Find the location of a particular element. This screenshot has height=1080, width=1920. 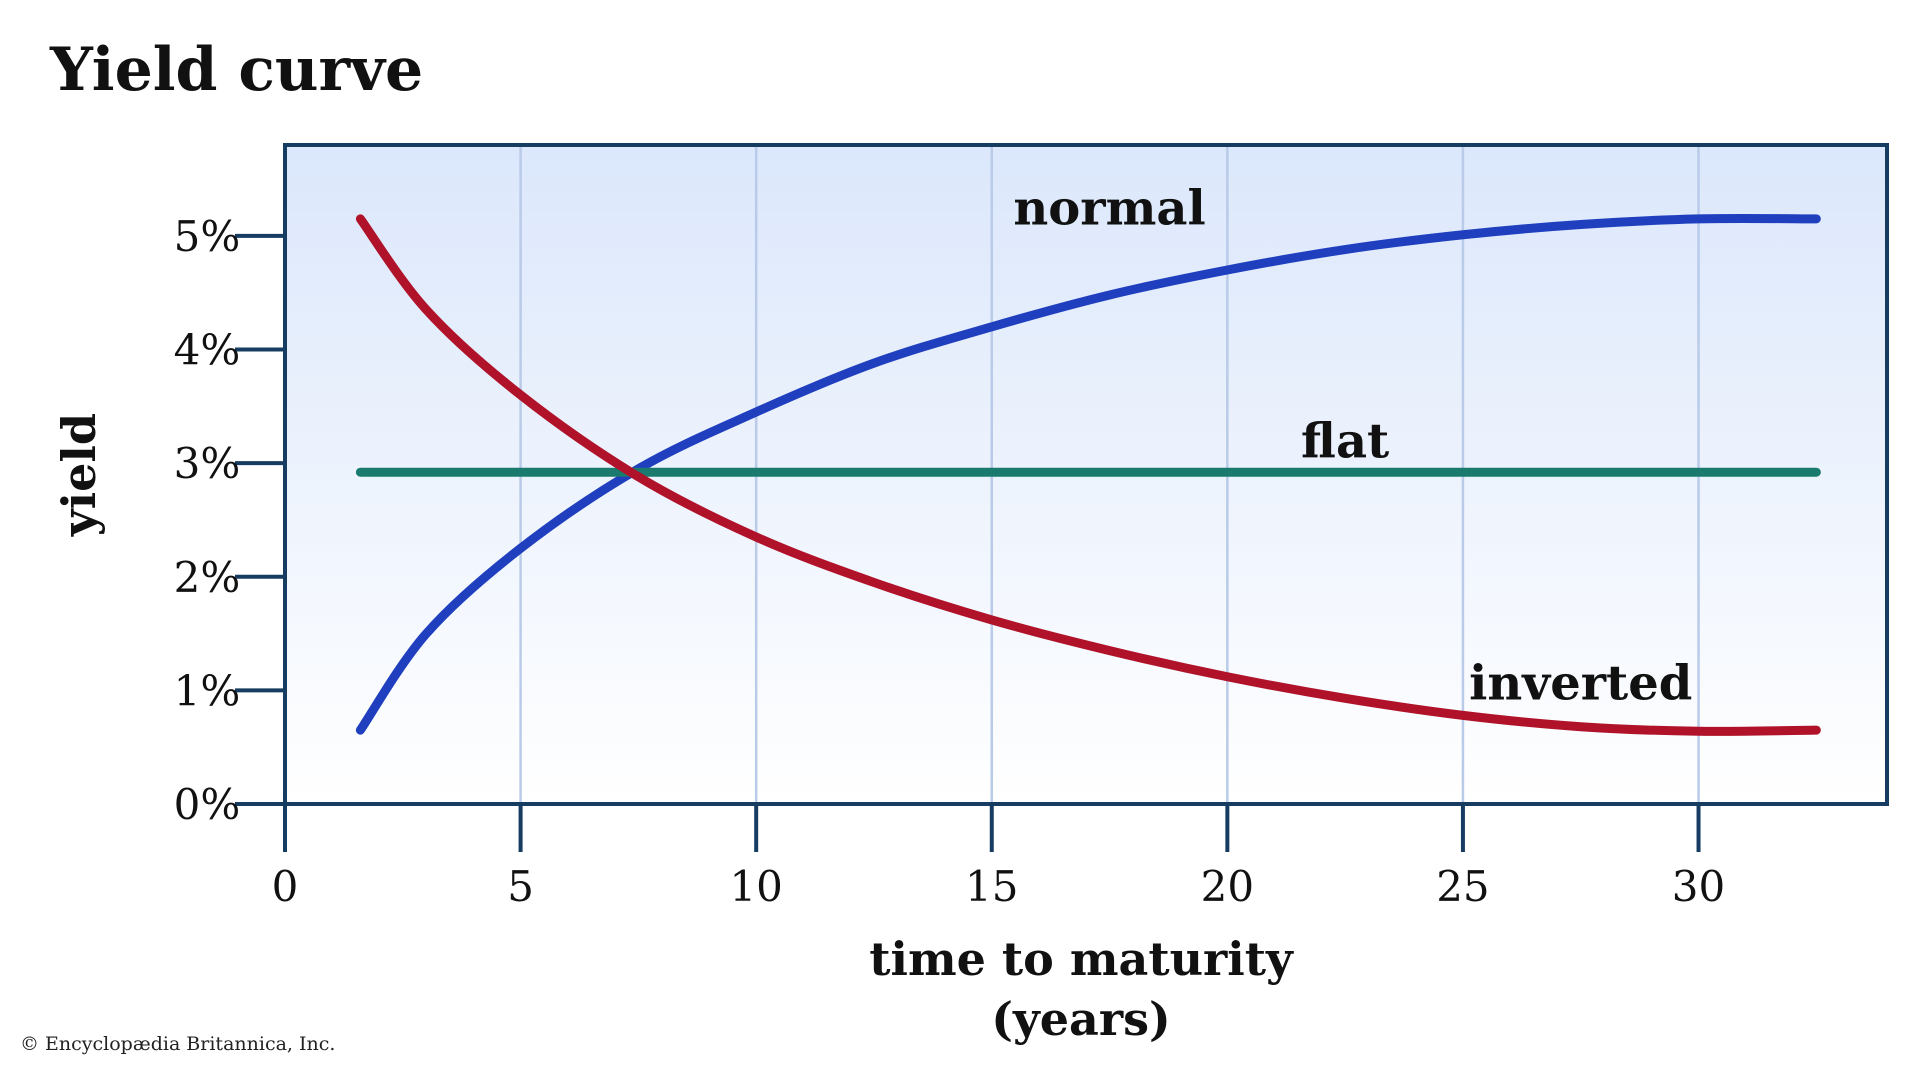

y-tick-label: 1% is located at coordinates (207, 690).